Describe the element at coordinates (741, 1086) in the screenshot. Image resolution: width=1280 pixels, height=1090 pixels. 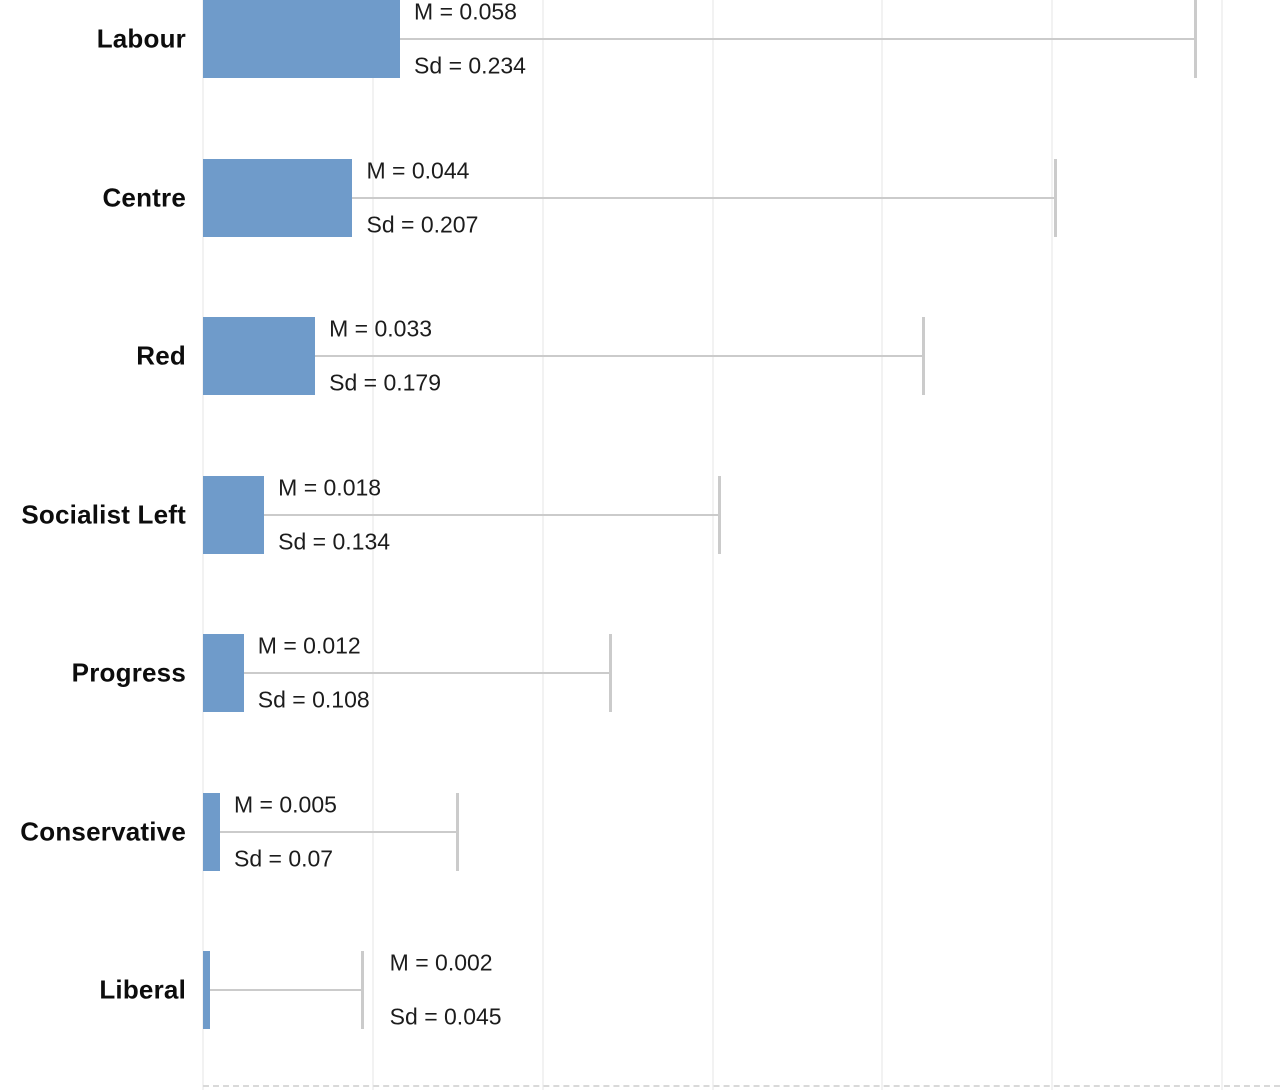
I see `x-axis-line` at that location.